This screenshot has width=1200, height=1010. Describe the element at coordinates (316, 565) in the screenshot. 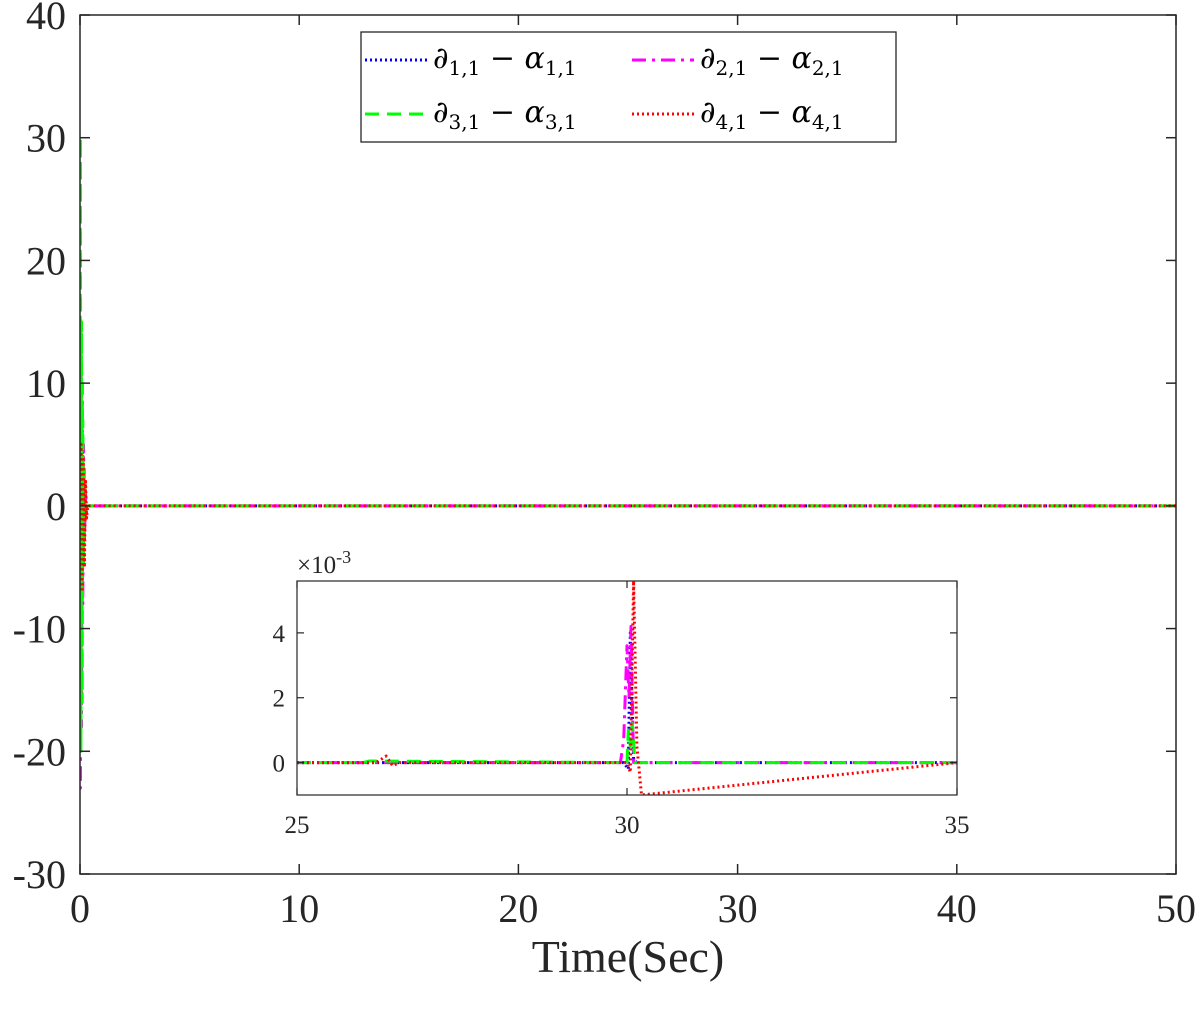

I see `exponent-base: ×10` at that location.